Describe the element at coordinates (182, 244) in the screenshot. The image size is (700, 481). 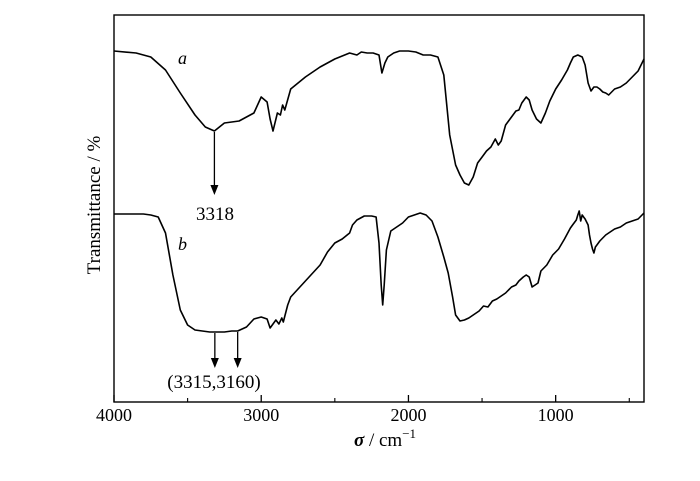
I see `series-label-b: b` at that location.